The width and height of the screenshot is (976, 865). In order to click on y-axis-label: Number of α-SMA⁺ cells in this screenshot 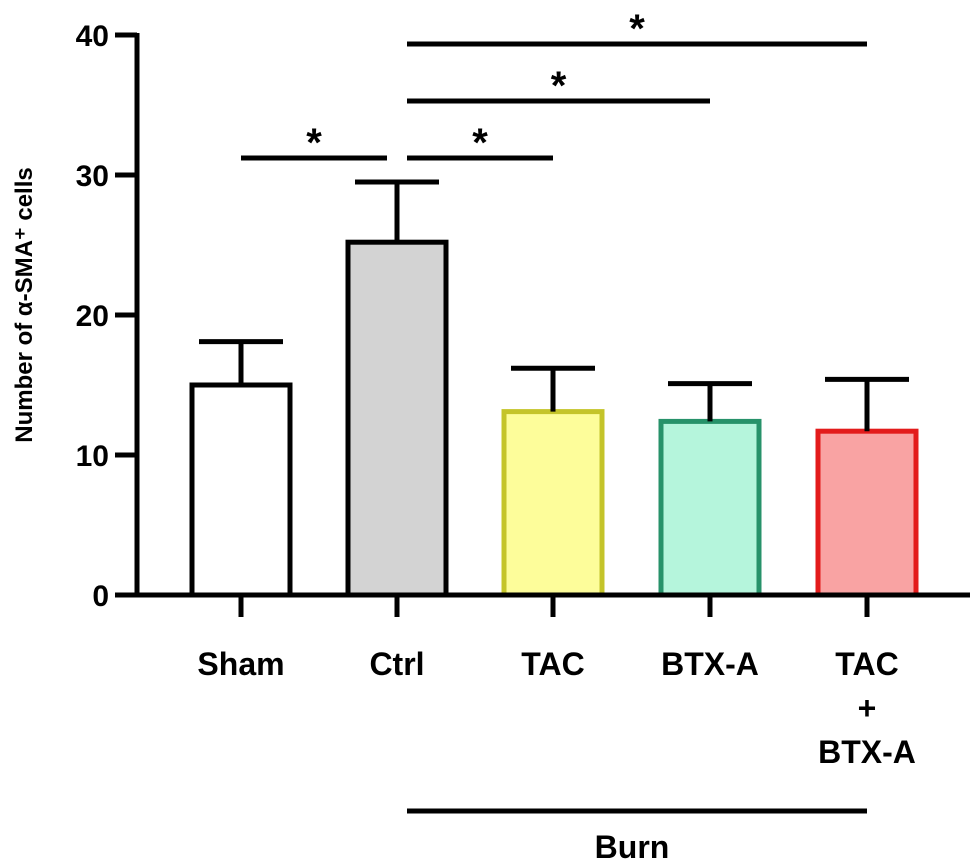, I will do `click(24, 304)`.